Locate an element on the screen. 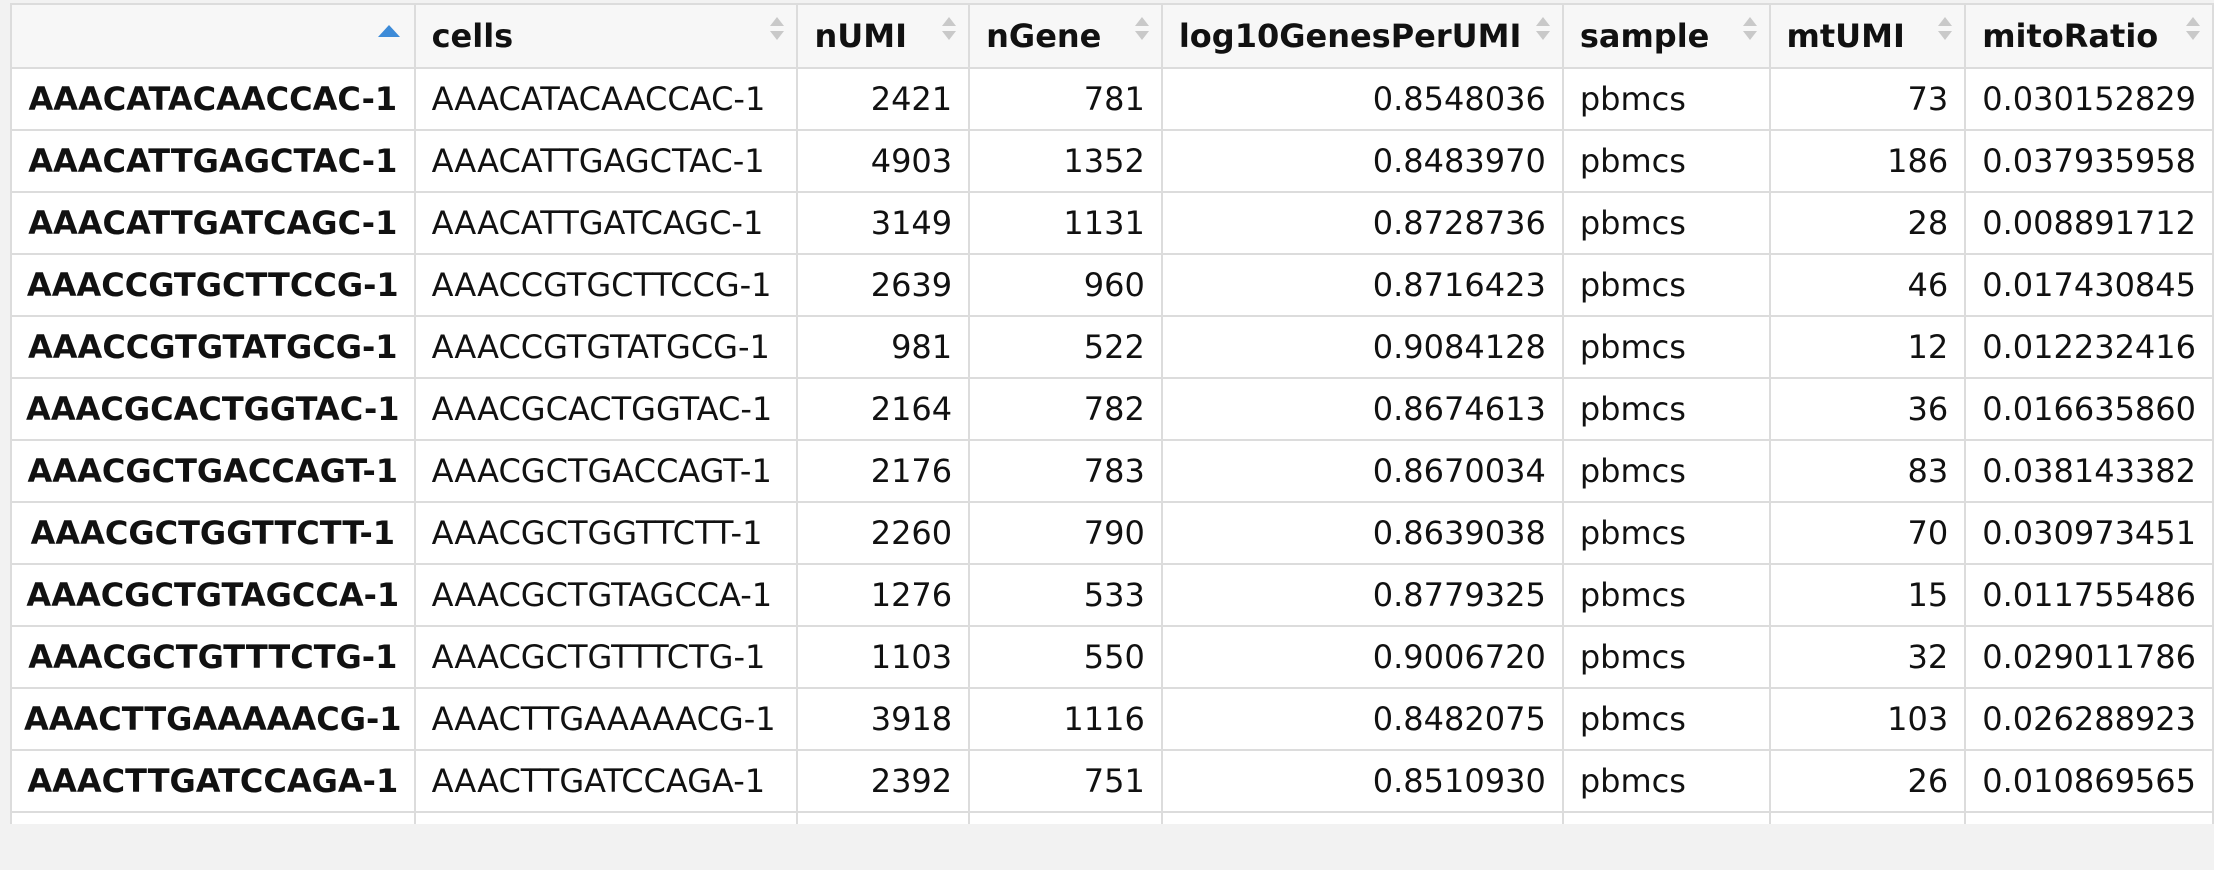  column-header-sample: sample is located at coordinates (1666, 36).